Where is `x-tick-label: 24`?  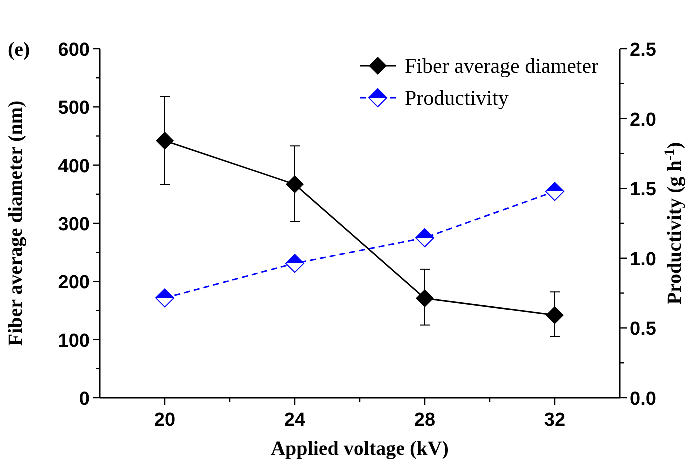
x-tick-label: 24 is located at coordinates (295, 420).